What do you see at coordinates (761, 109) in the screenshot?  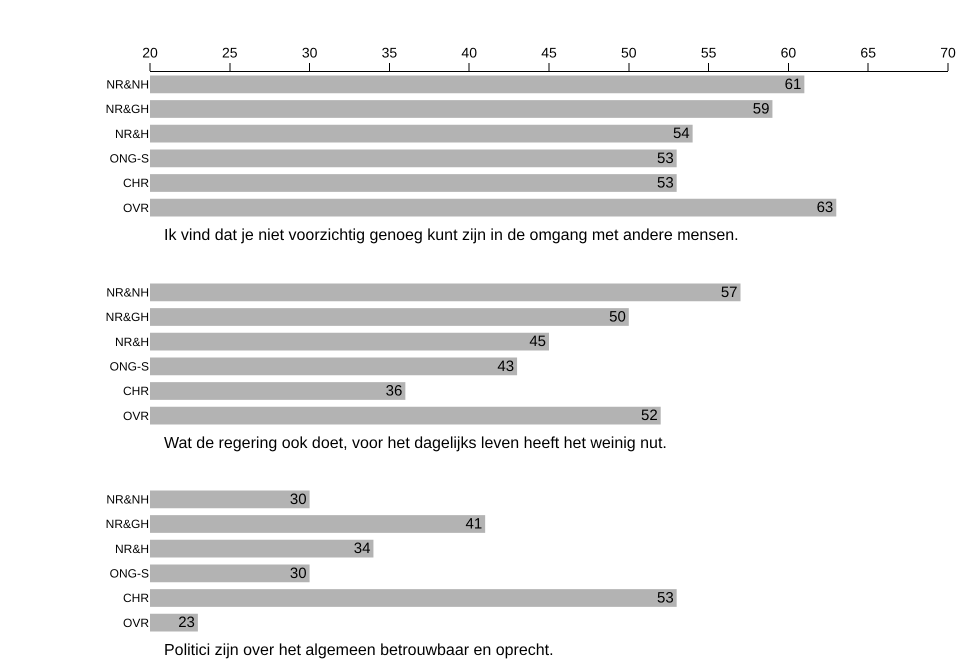 I see `data-label: 59` at bounding box center [761, 109].